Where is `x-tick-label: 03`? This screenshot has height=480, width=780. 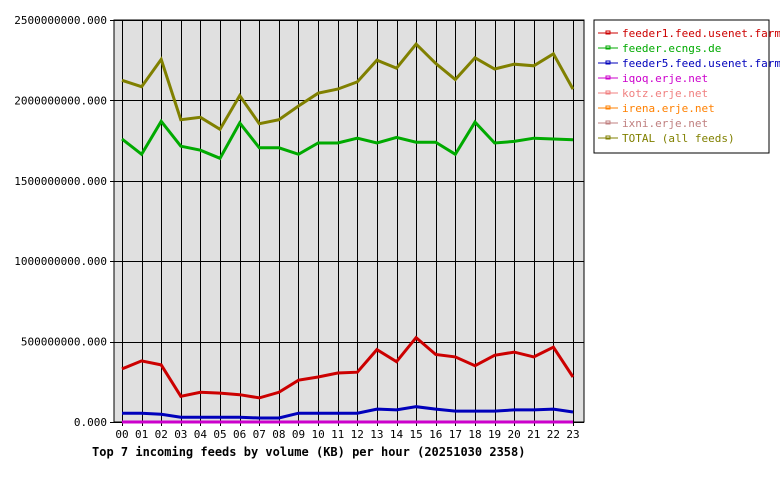
x-tick-label: 03 is located at coordinates (180, 434).